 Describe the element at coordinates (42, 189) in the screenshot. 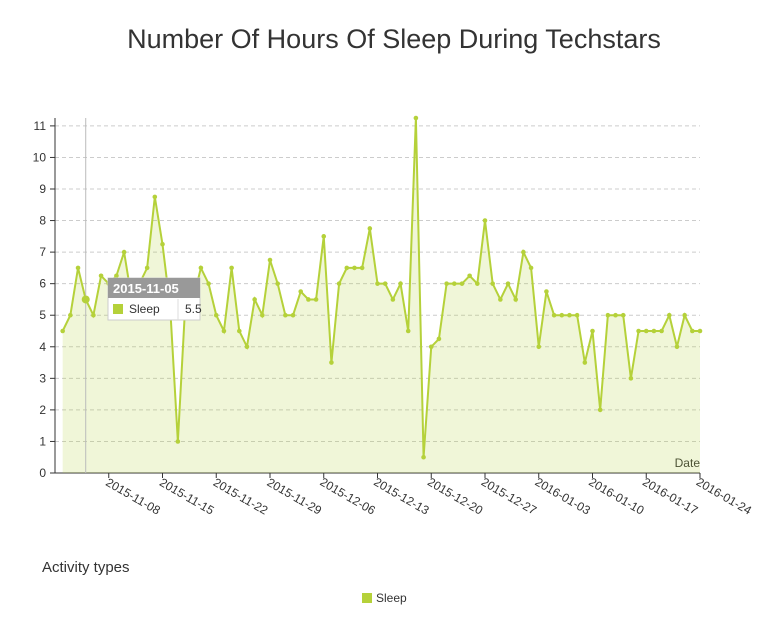

I see `y-tick-label: 9` at that location.